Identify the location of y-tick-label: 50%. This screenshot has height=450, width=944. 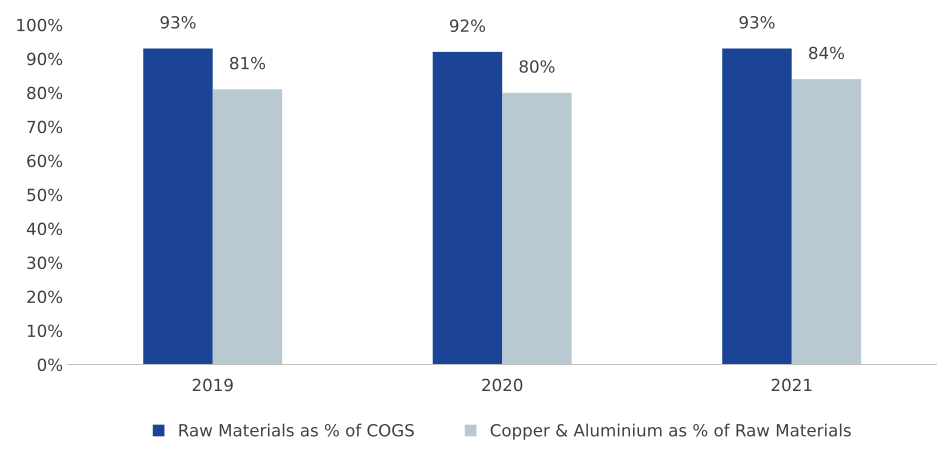
(44, 195).